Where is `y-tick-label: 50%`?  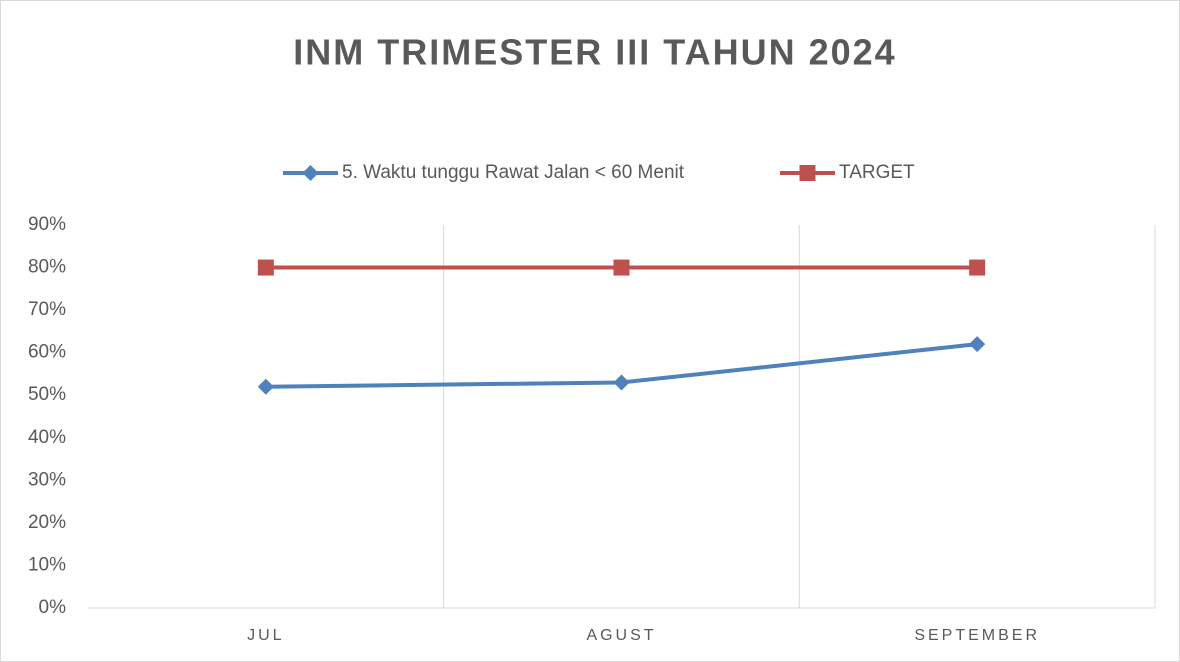 y-tick-label: 50% is located at coordinates (47, 394).